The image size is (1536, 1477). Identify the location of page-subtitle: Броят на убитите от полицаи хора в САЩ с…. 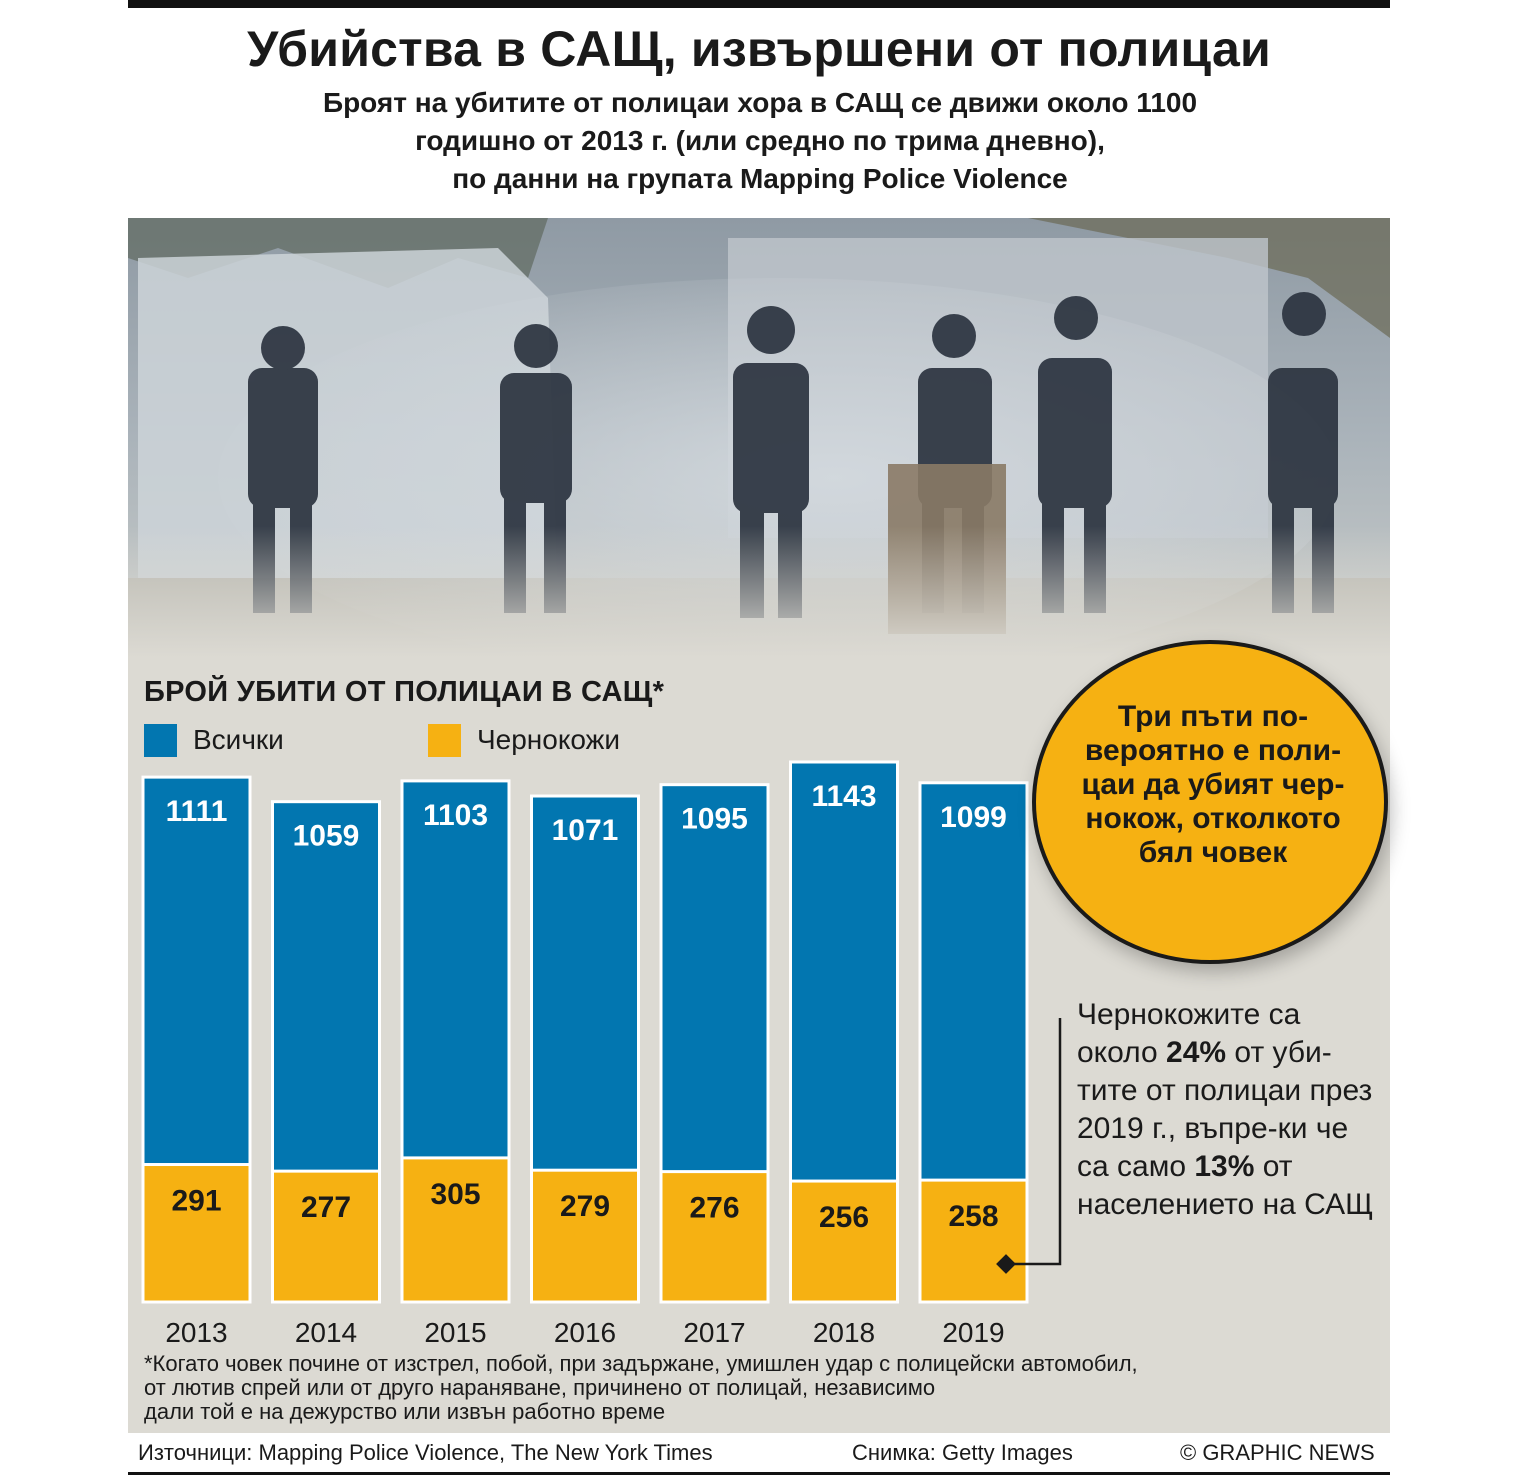
(760, 140).